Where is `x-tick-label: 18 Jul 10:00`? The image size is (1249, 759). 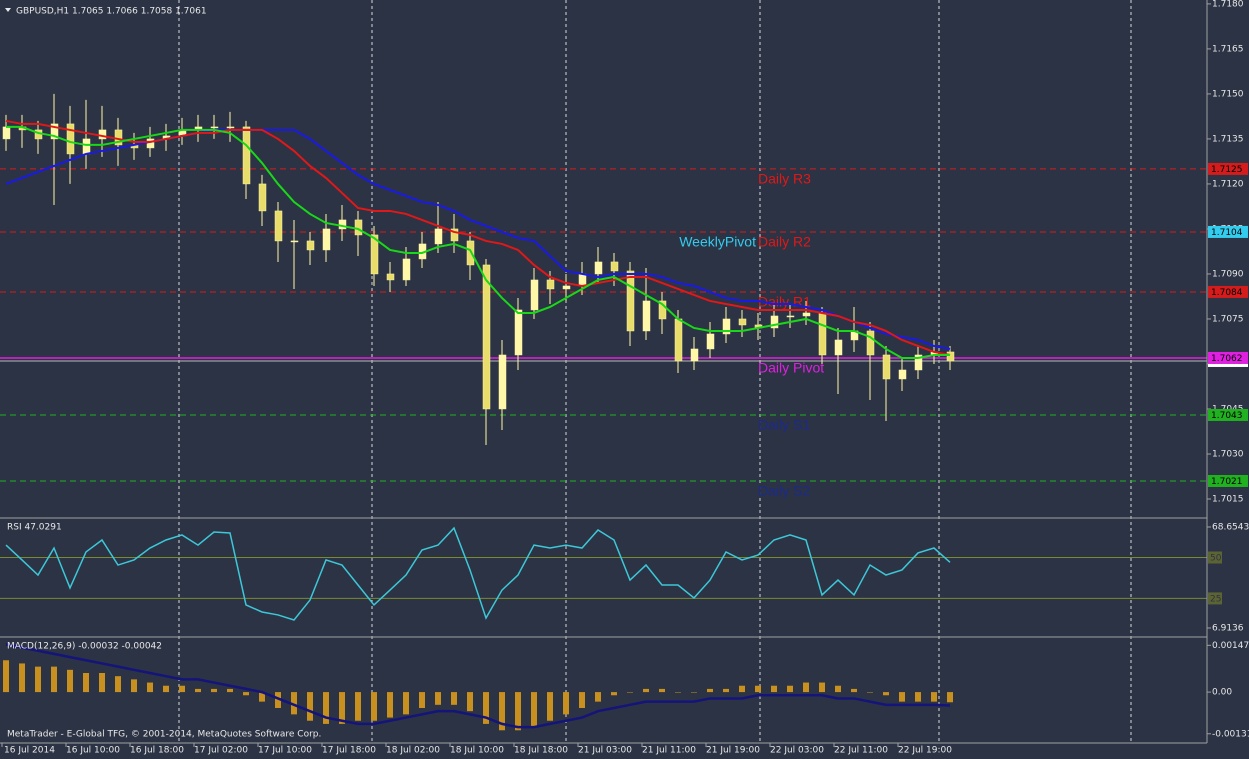 x-tick-label: 18 Jul 10:00 is located at coordinates (477, 751).